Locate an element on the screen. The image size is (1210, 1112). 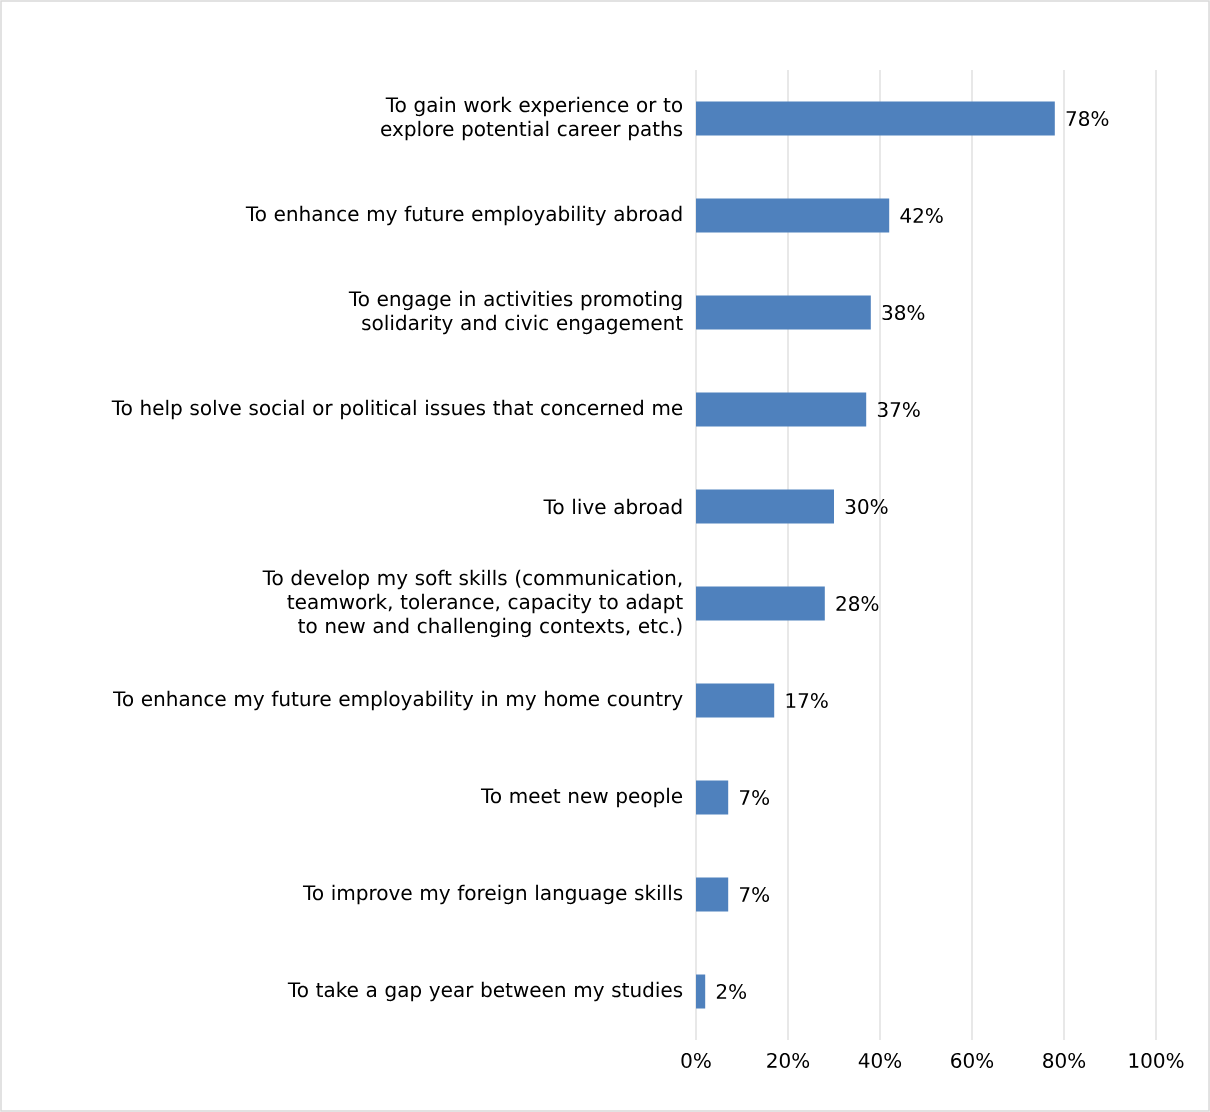
data-label: 28% is located at coordinates (857, 603).